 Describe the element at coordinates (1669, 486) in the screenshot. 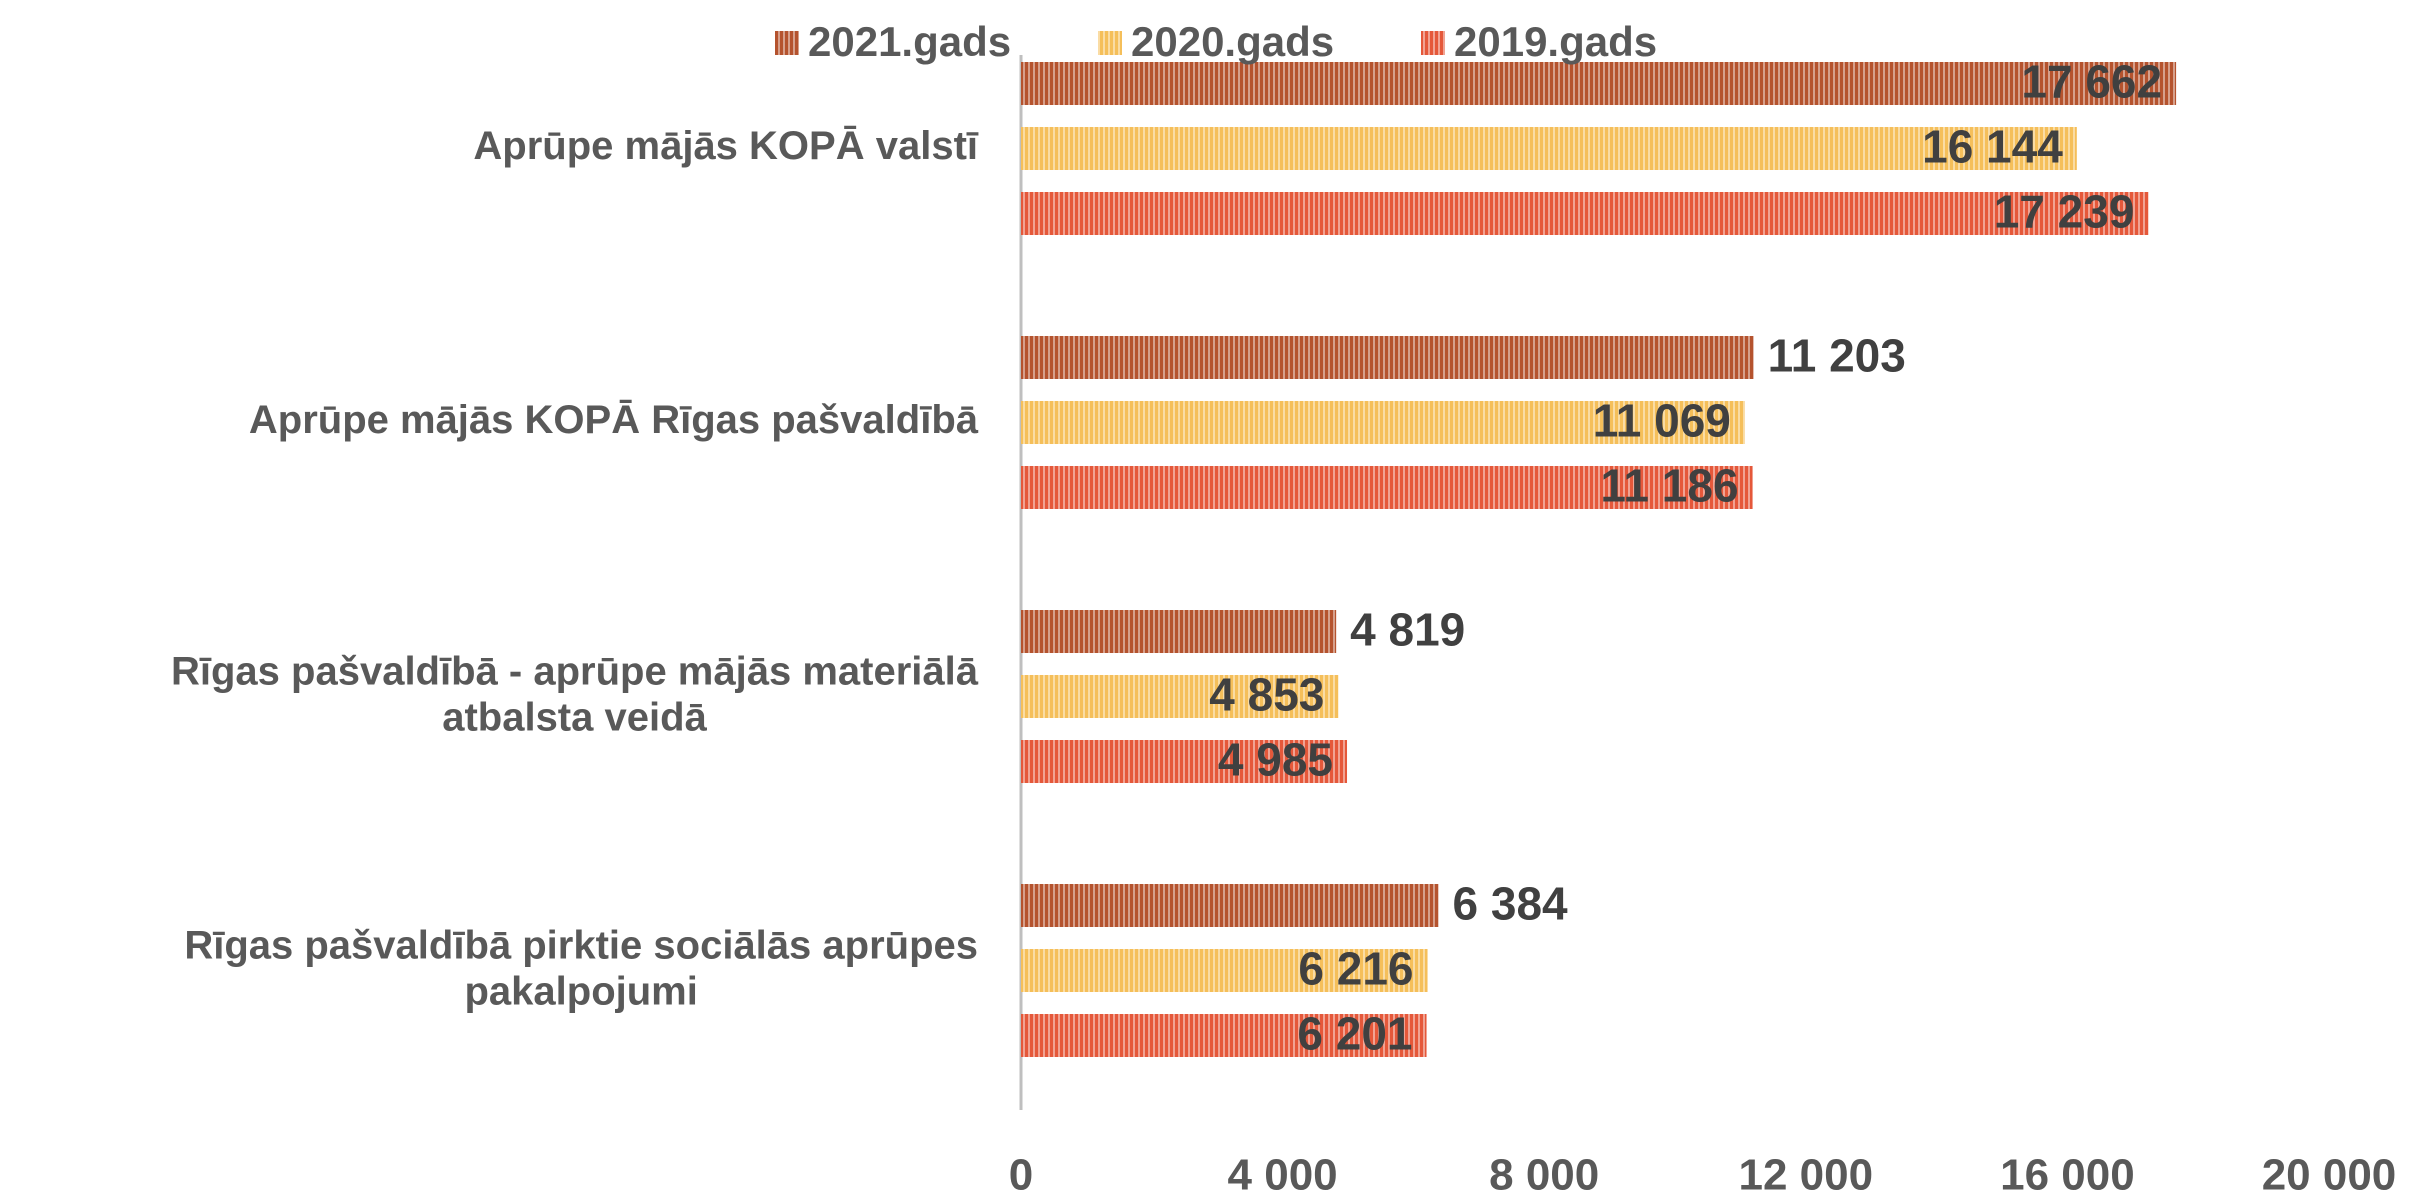

I see `data-label: 11 186` at that location.